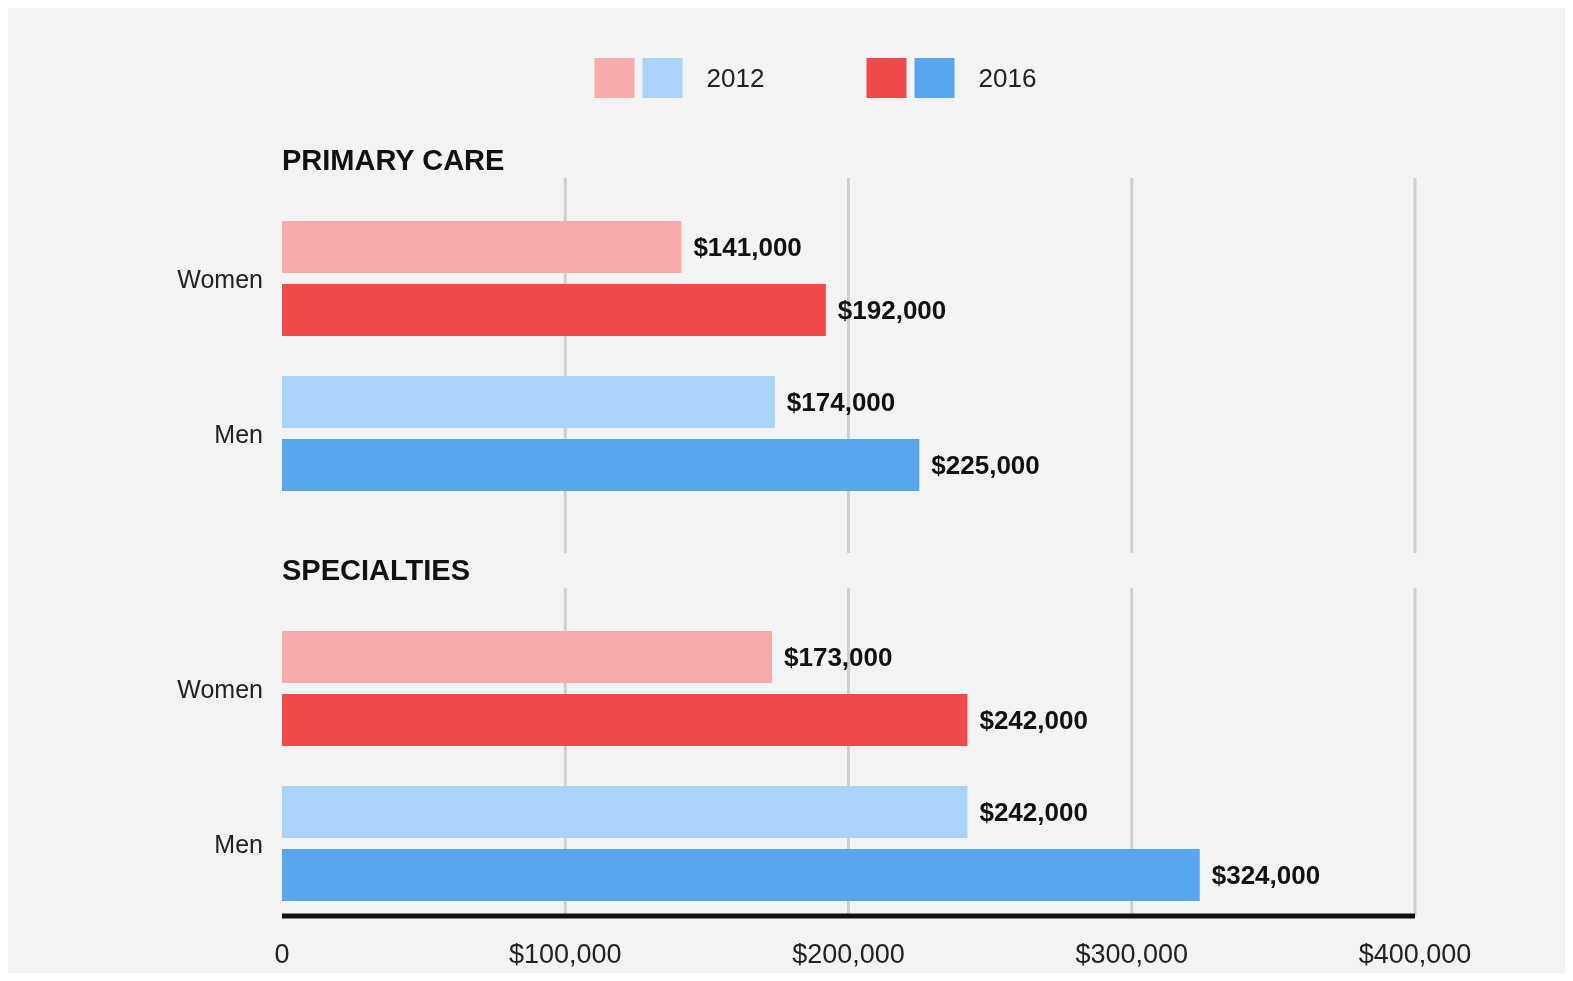 The image size is (1573, 981). Describe the element at coordinates (838, 657) in the screenshot. I see `data-label: $173,000` at that location.